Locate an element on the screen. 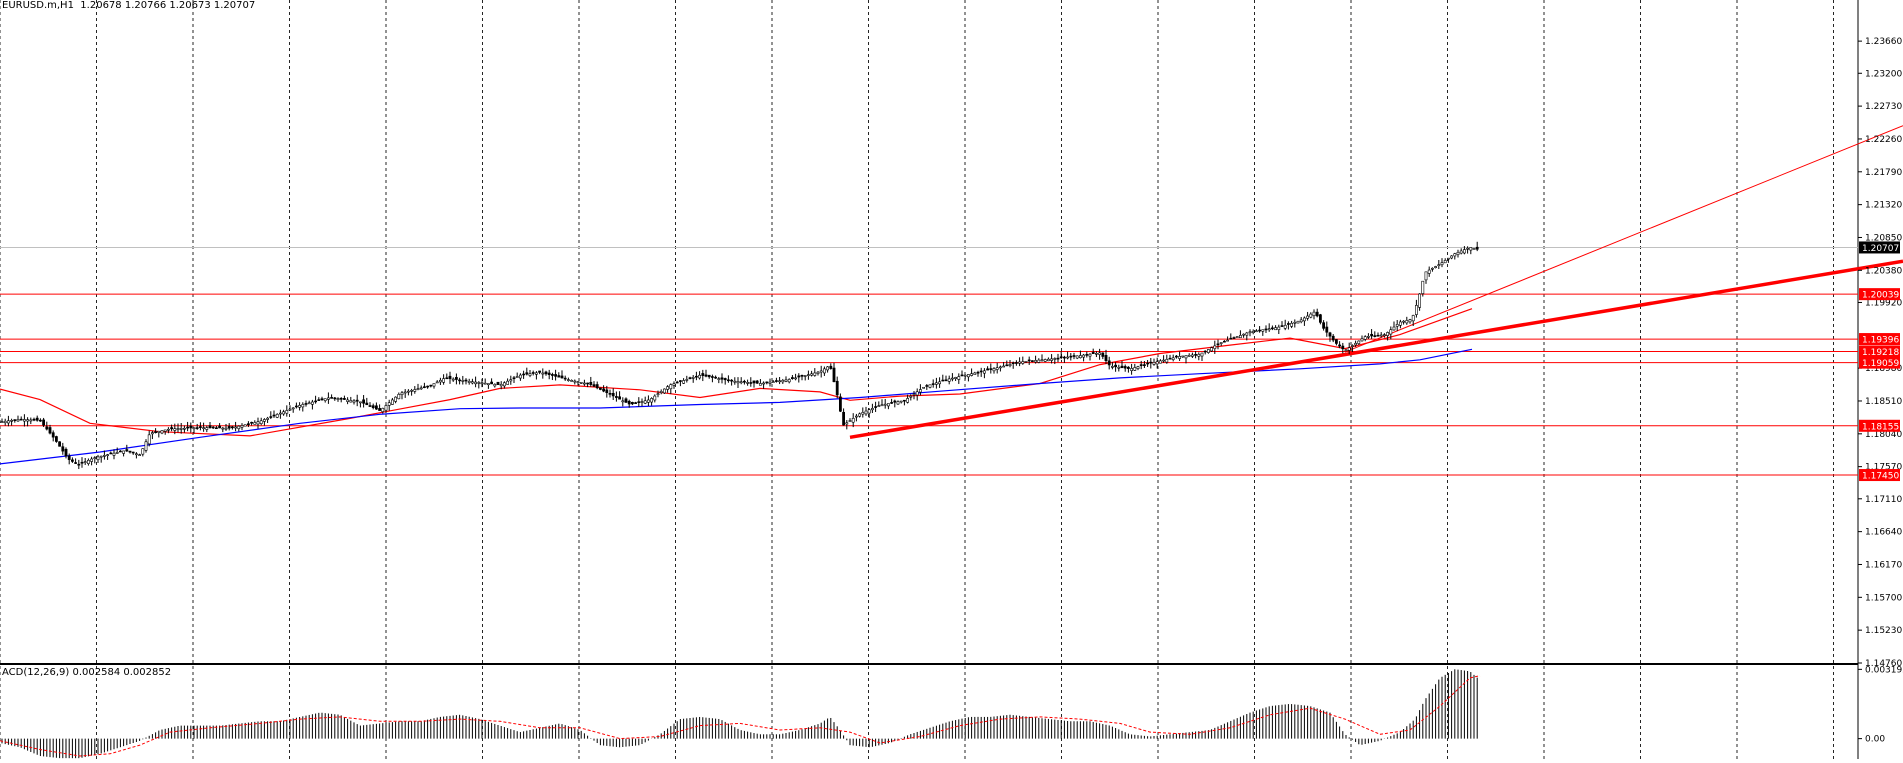 The height and width of the screenshot is (763, 1903). price-tick-label: 1.17110 is located at coordinates (1883, 500).